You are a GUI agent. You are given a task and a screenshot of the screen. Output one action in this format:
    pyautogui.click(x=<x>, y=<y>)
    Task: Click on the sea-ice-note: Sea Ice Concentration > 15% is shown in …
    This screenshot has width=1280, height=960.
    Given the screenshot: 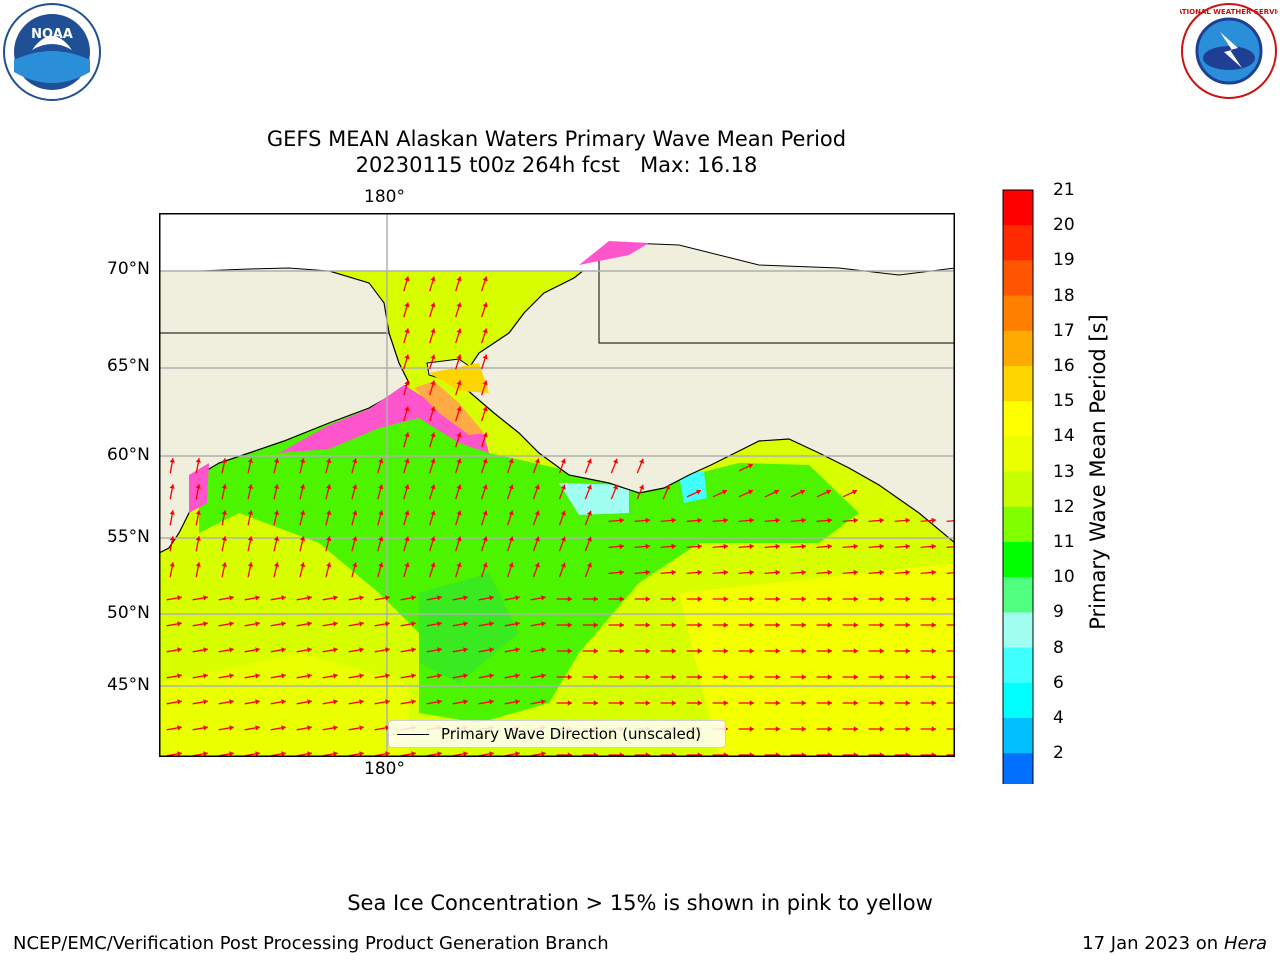 What is the action you would take?
    pyautogui.click(x=640, y=903)
    